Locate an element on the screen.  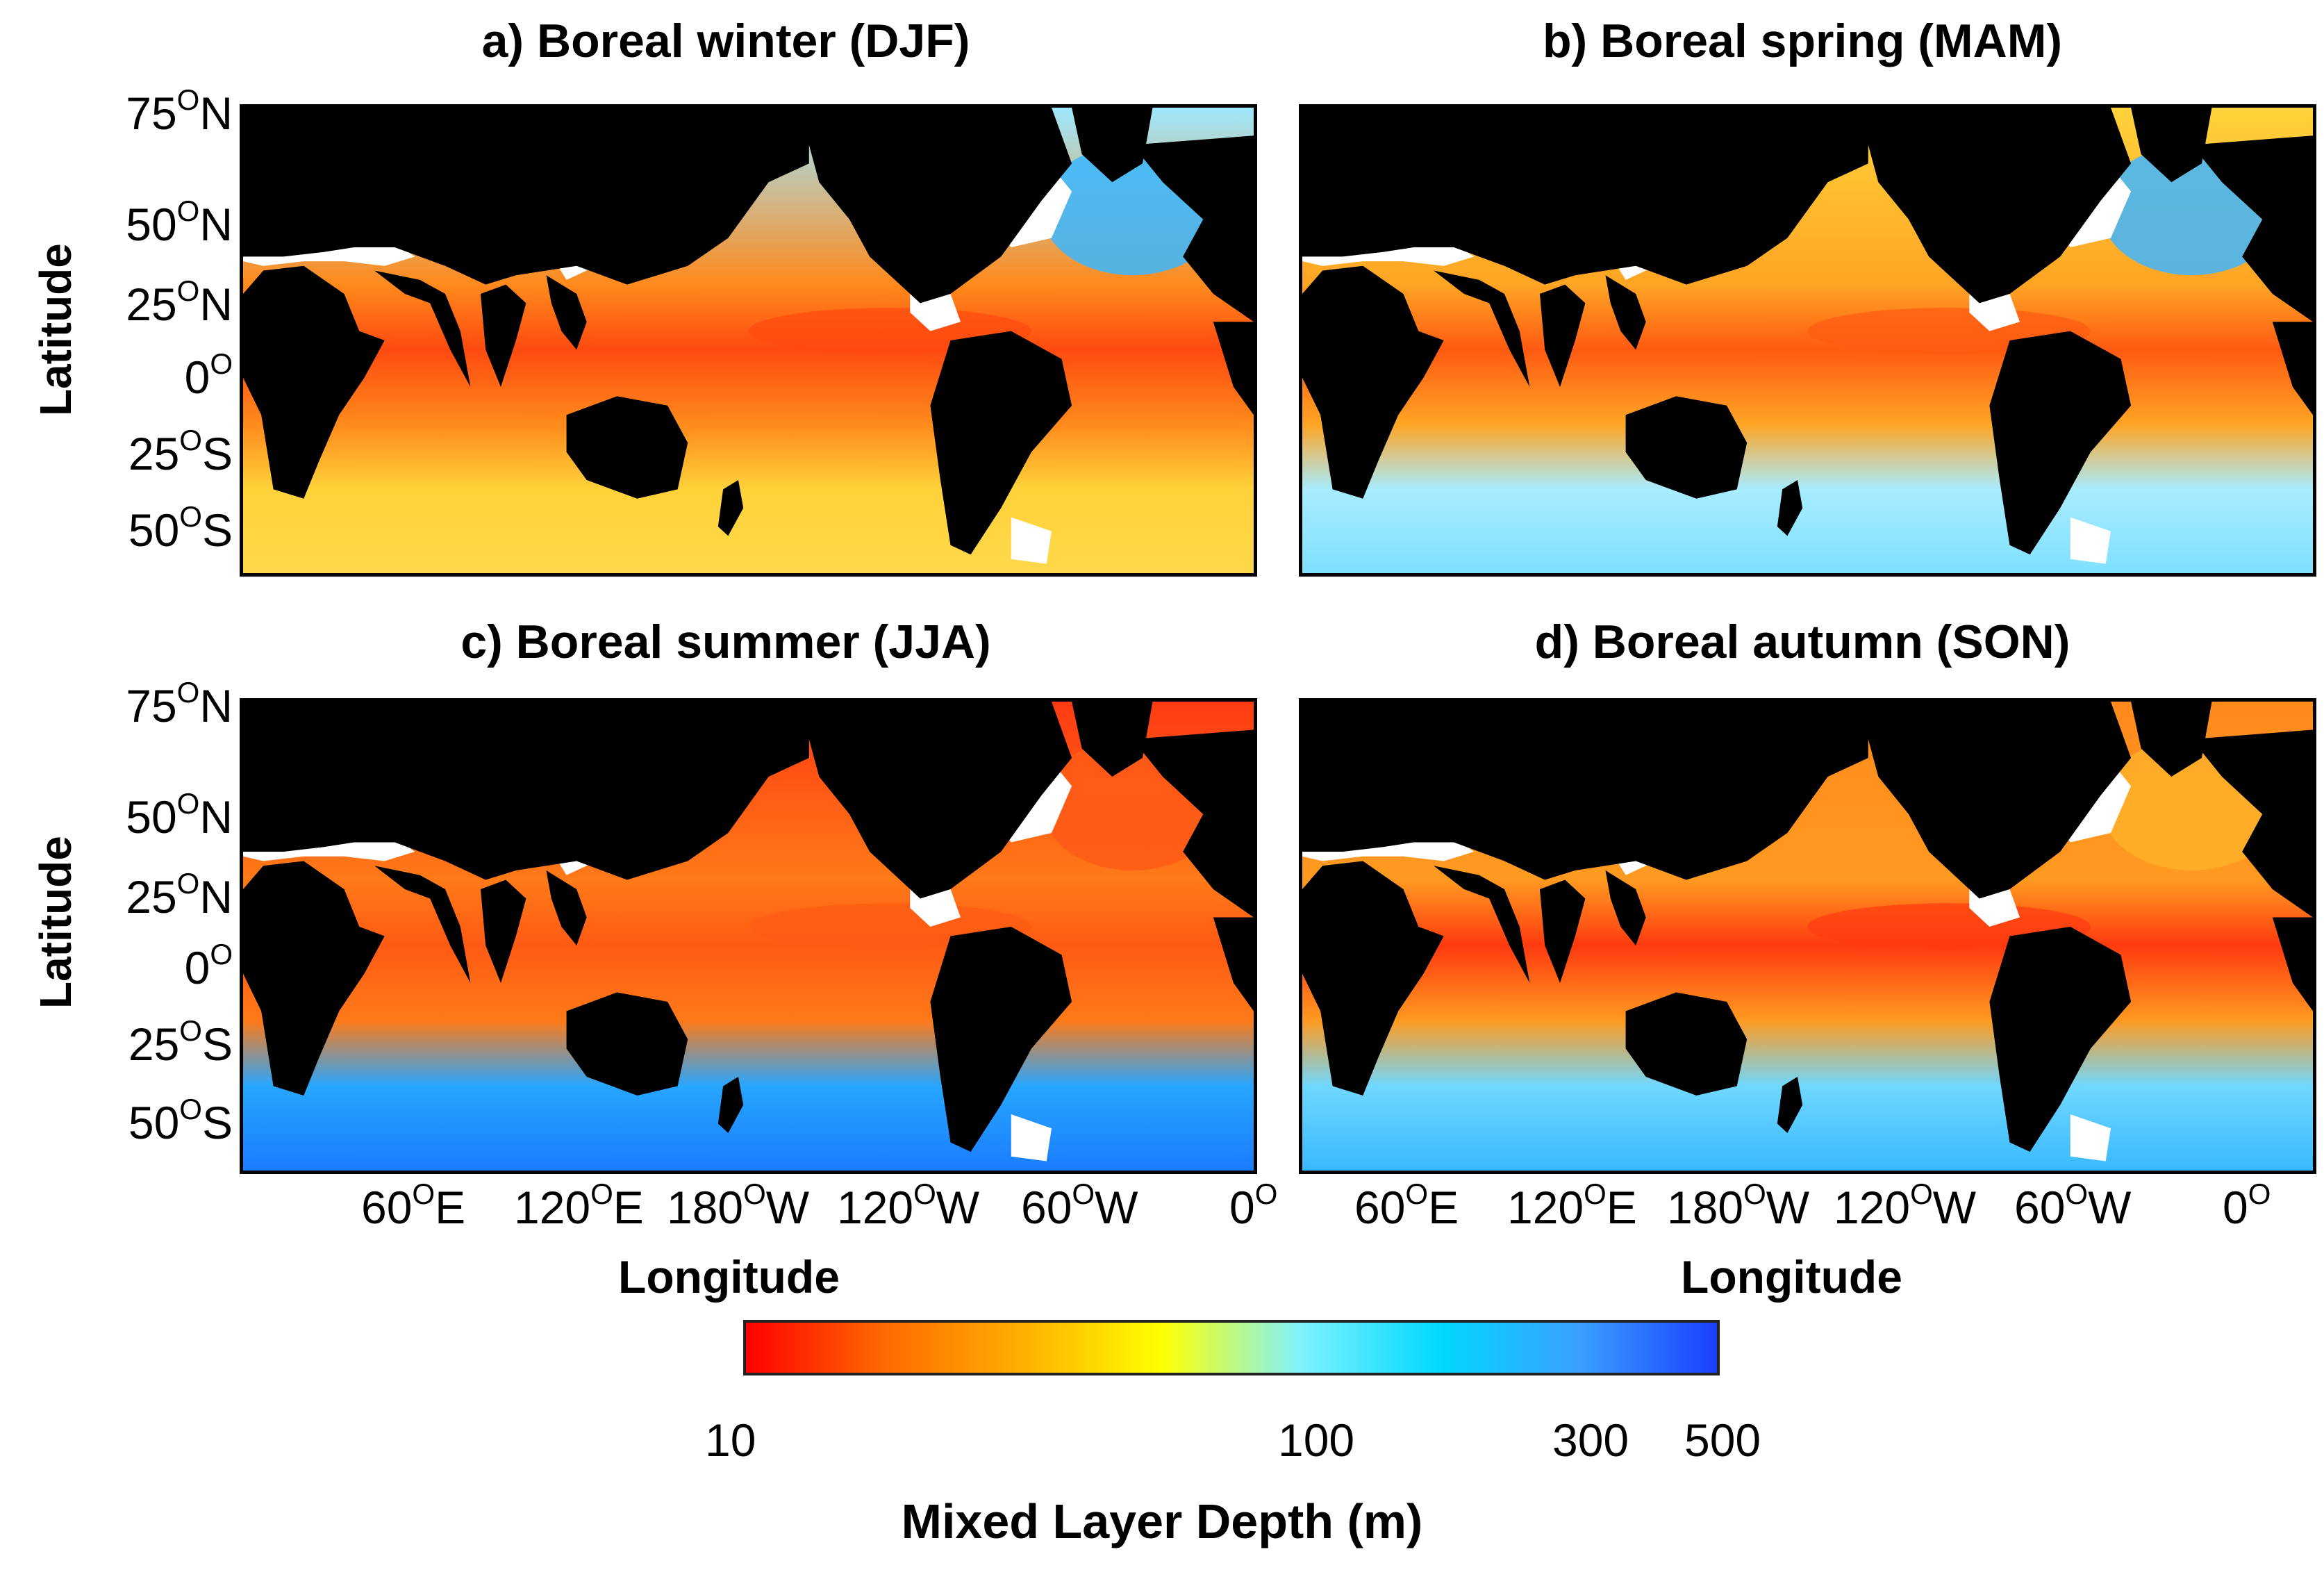
bottom-lat-tick-3: 0O is located at coordinates (208, 966).